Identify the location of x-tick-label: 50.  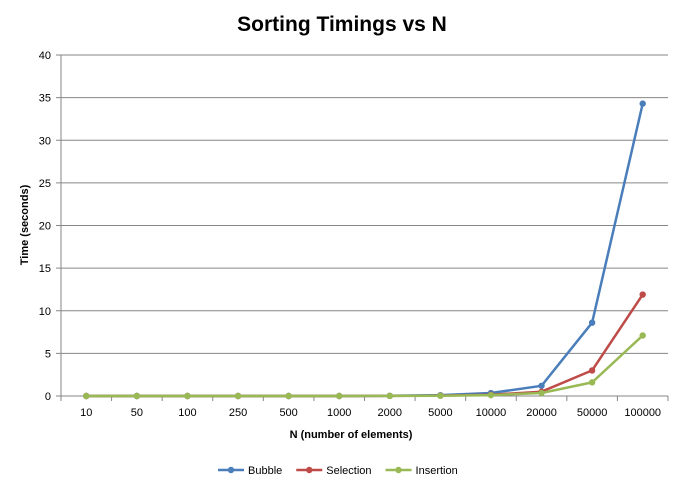
(137, 413).